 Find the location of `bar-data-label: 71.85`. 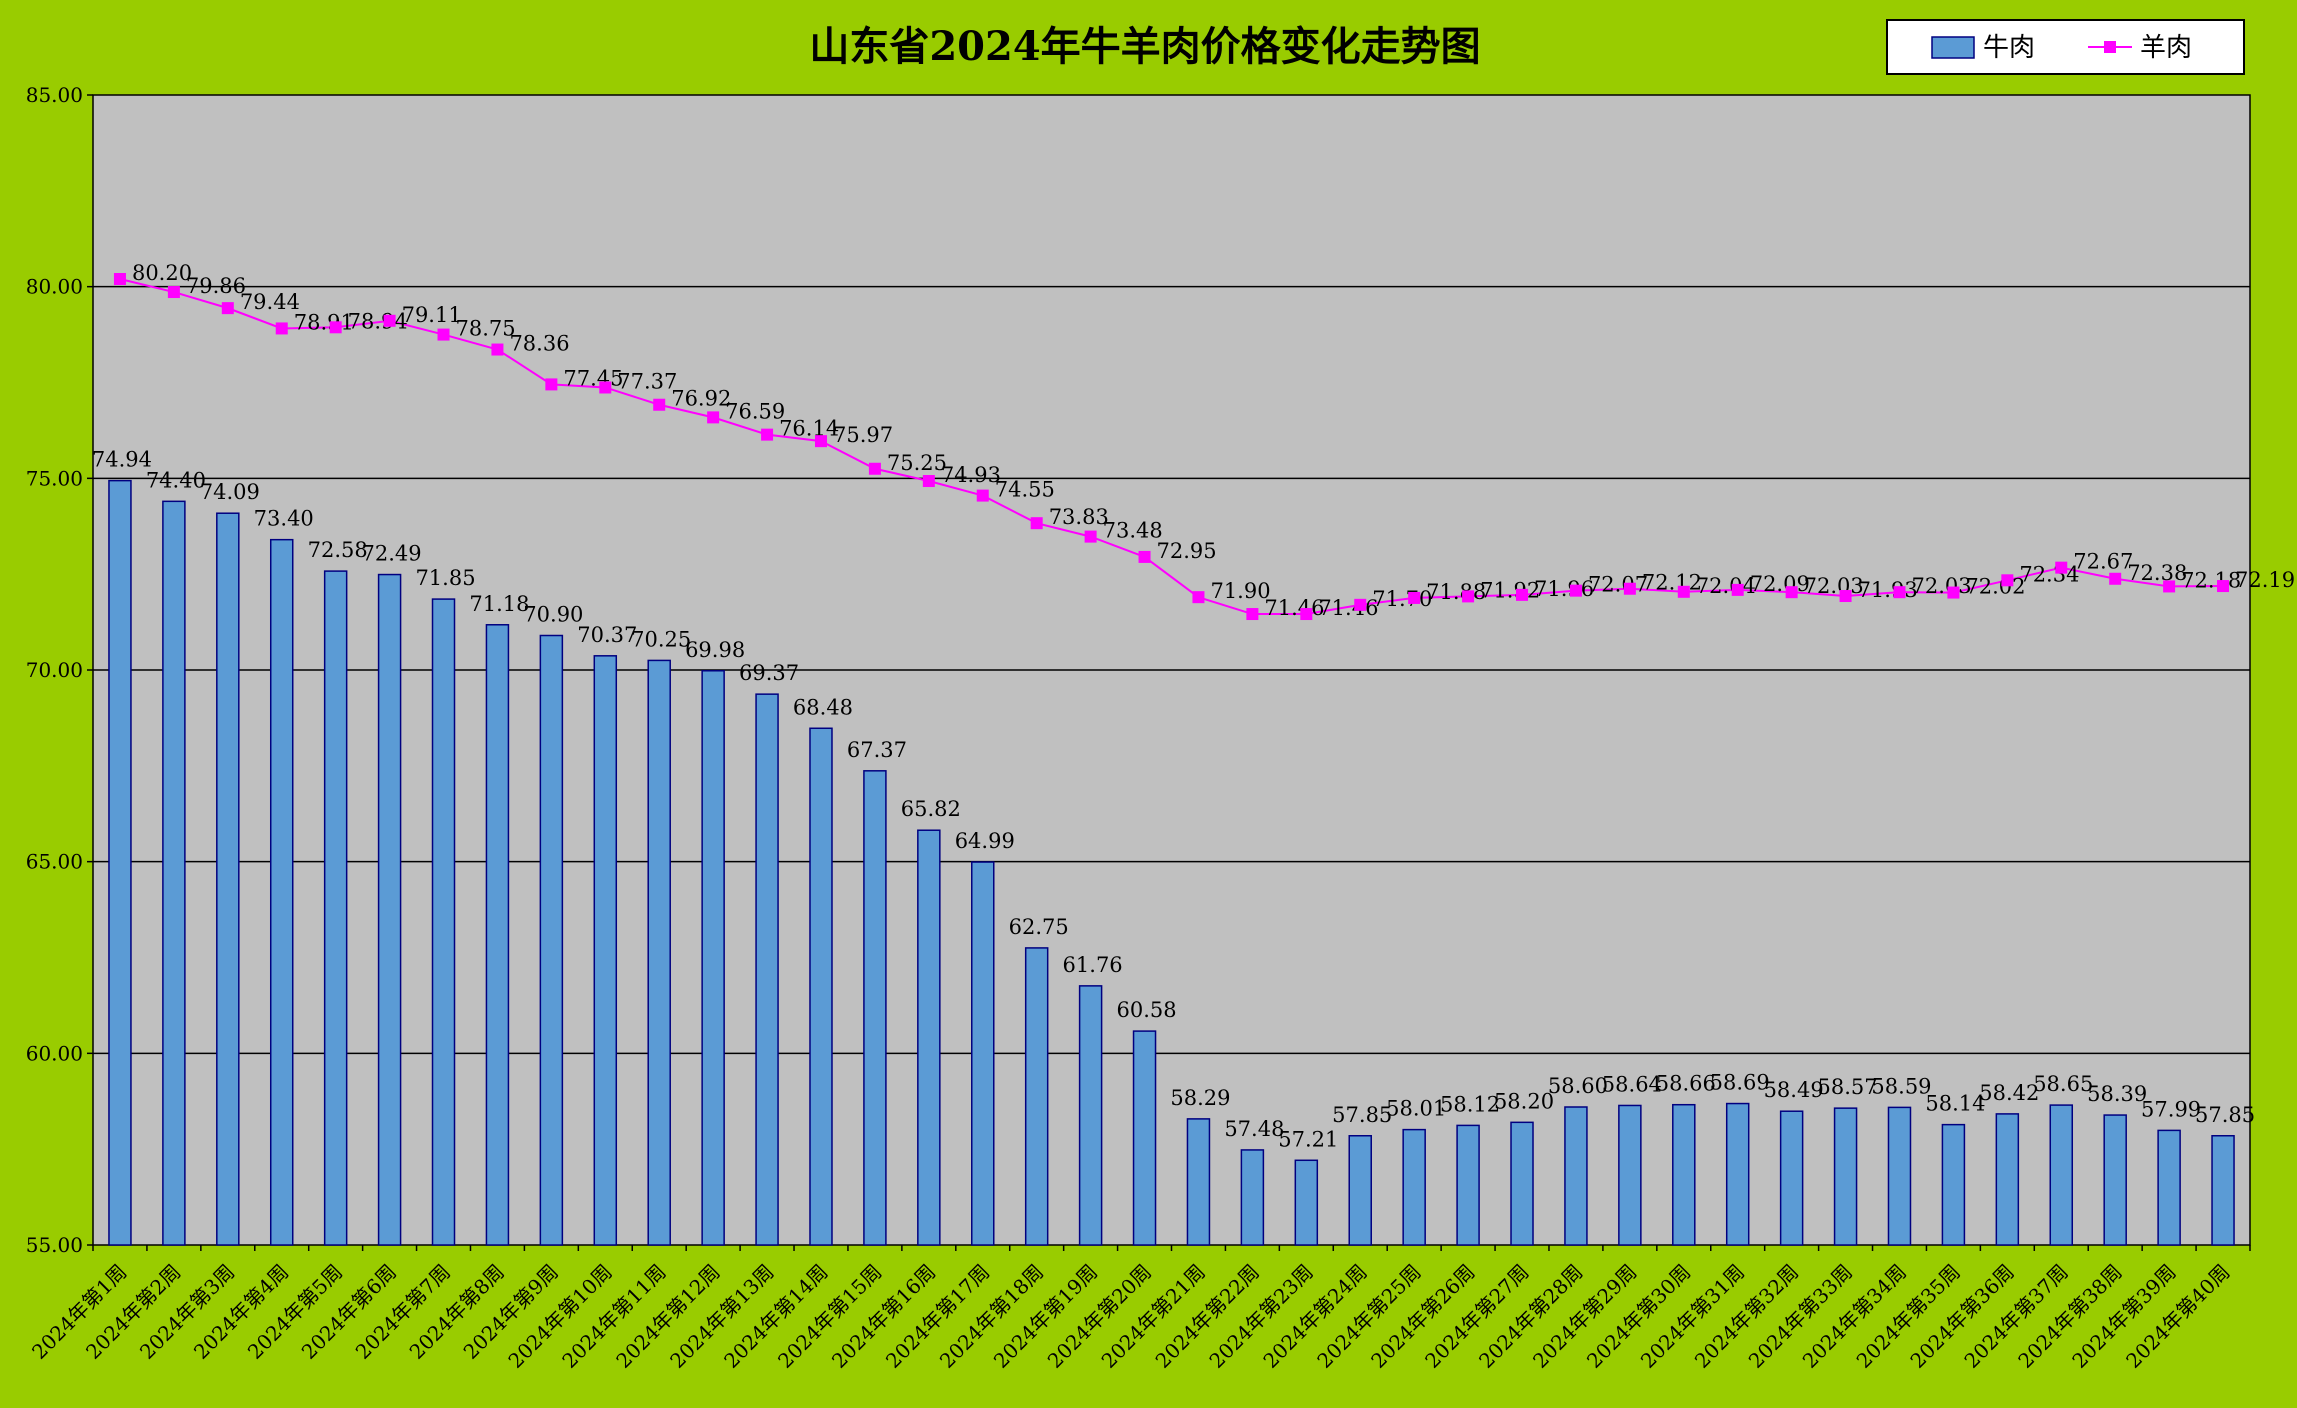

bar-data-label: 71.85 is located at coordinates (445, 578).